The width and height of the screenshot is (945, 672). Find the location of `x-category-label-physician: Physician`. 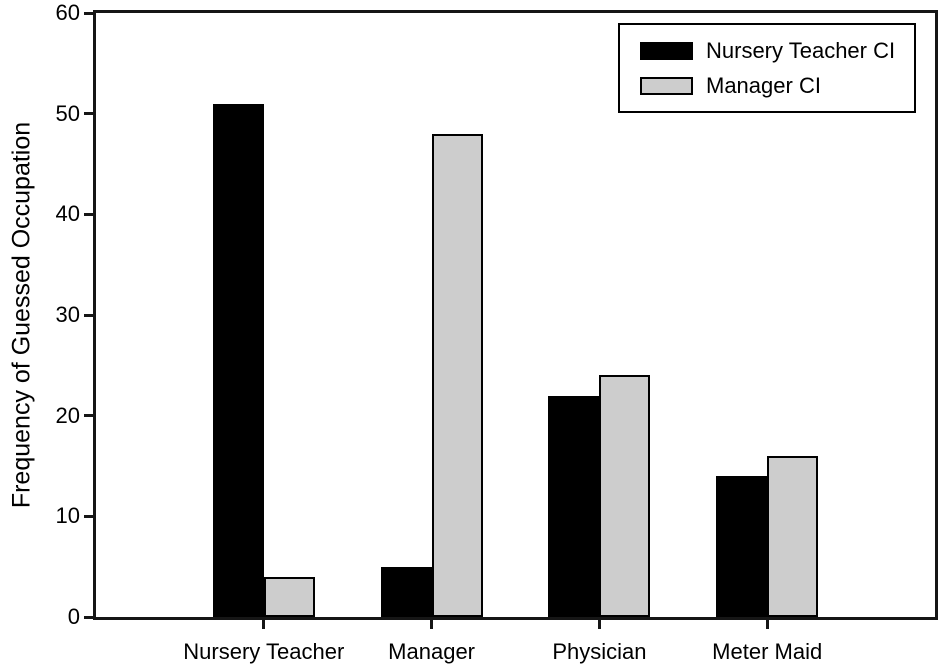

x-category-label-physician: Physician is located at coordinates (599, 651).